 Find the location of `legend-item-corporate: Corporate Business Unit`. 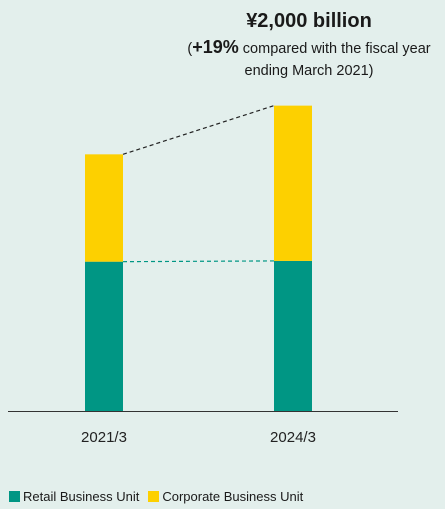

legend-item-corporate: Corporate Business Unit is located at coordinates (225, 496).